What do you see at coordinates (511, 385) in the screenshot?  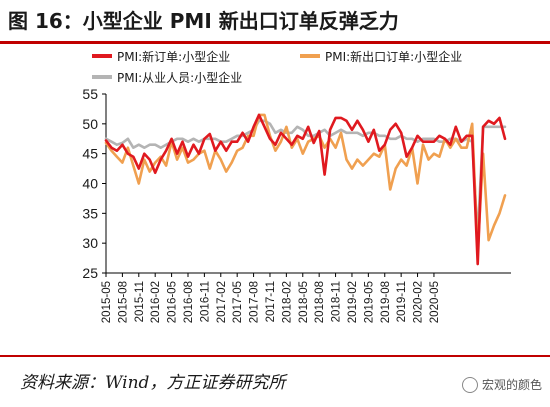 I see `watermark-text: 宏观的颜色` at bounding box center [511, 385].